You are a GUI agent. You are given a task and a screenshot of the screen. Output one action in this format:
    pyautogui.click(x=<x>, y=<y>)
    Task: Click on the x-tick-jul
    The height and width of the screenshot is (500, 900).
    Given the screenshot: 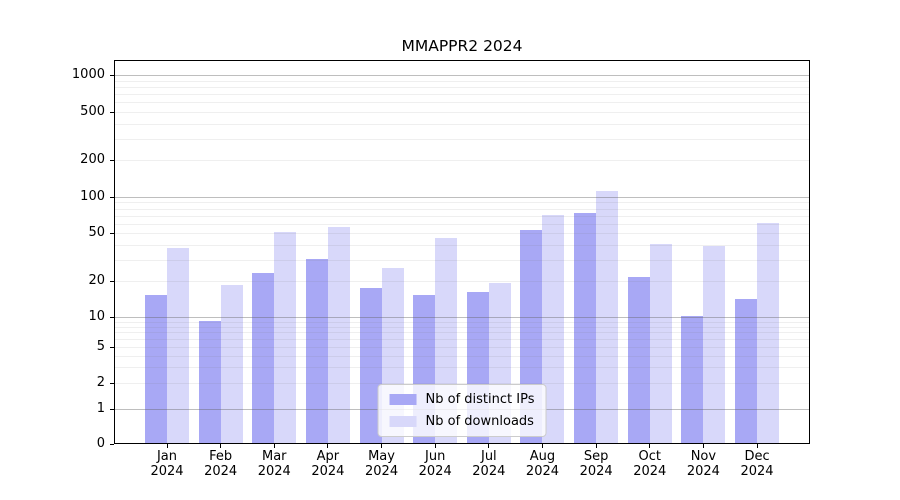 What is the action you would take?
    pyautogui.click(x=489, y=446)
    